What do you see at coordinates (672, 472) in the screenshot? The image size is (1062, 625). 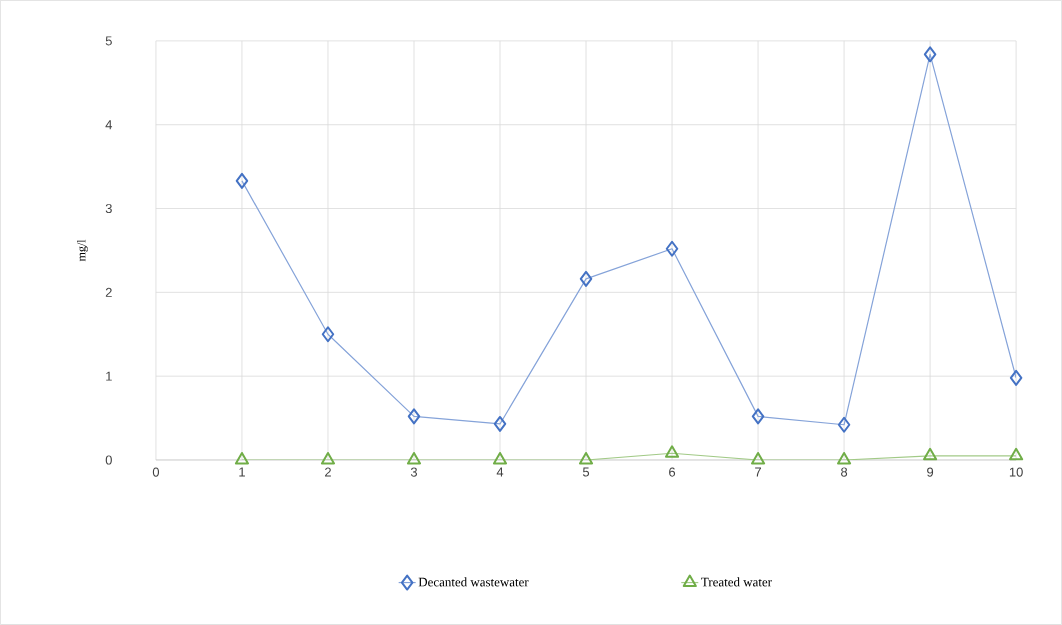 I see `x-tick-label: 6` at bounding box center [672, 472].